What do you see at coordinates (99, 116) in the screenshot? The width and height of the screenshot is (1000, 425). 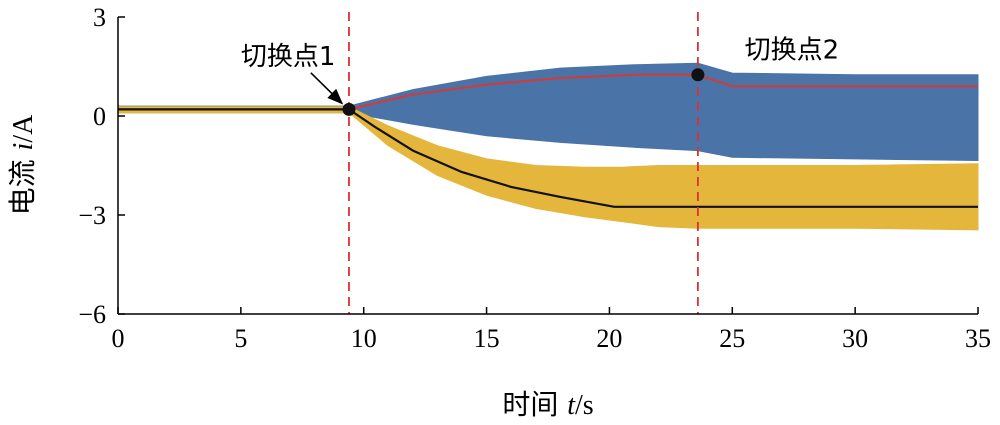 I see `y-tick-label: 0` at bounding box center [99, 116].